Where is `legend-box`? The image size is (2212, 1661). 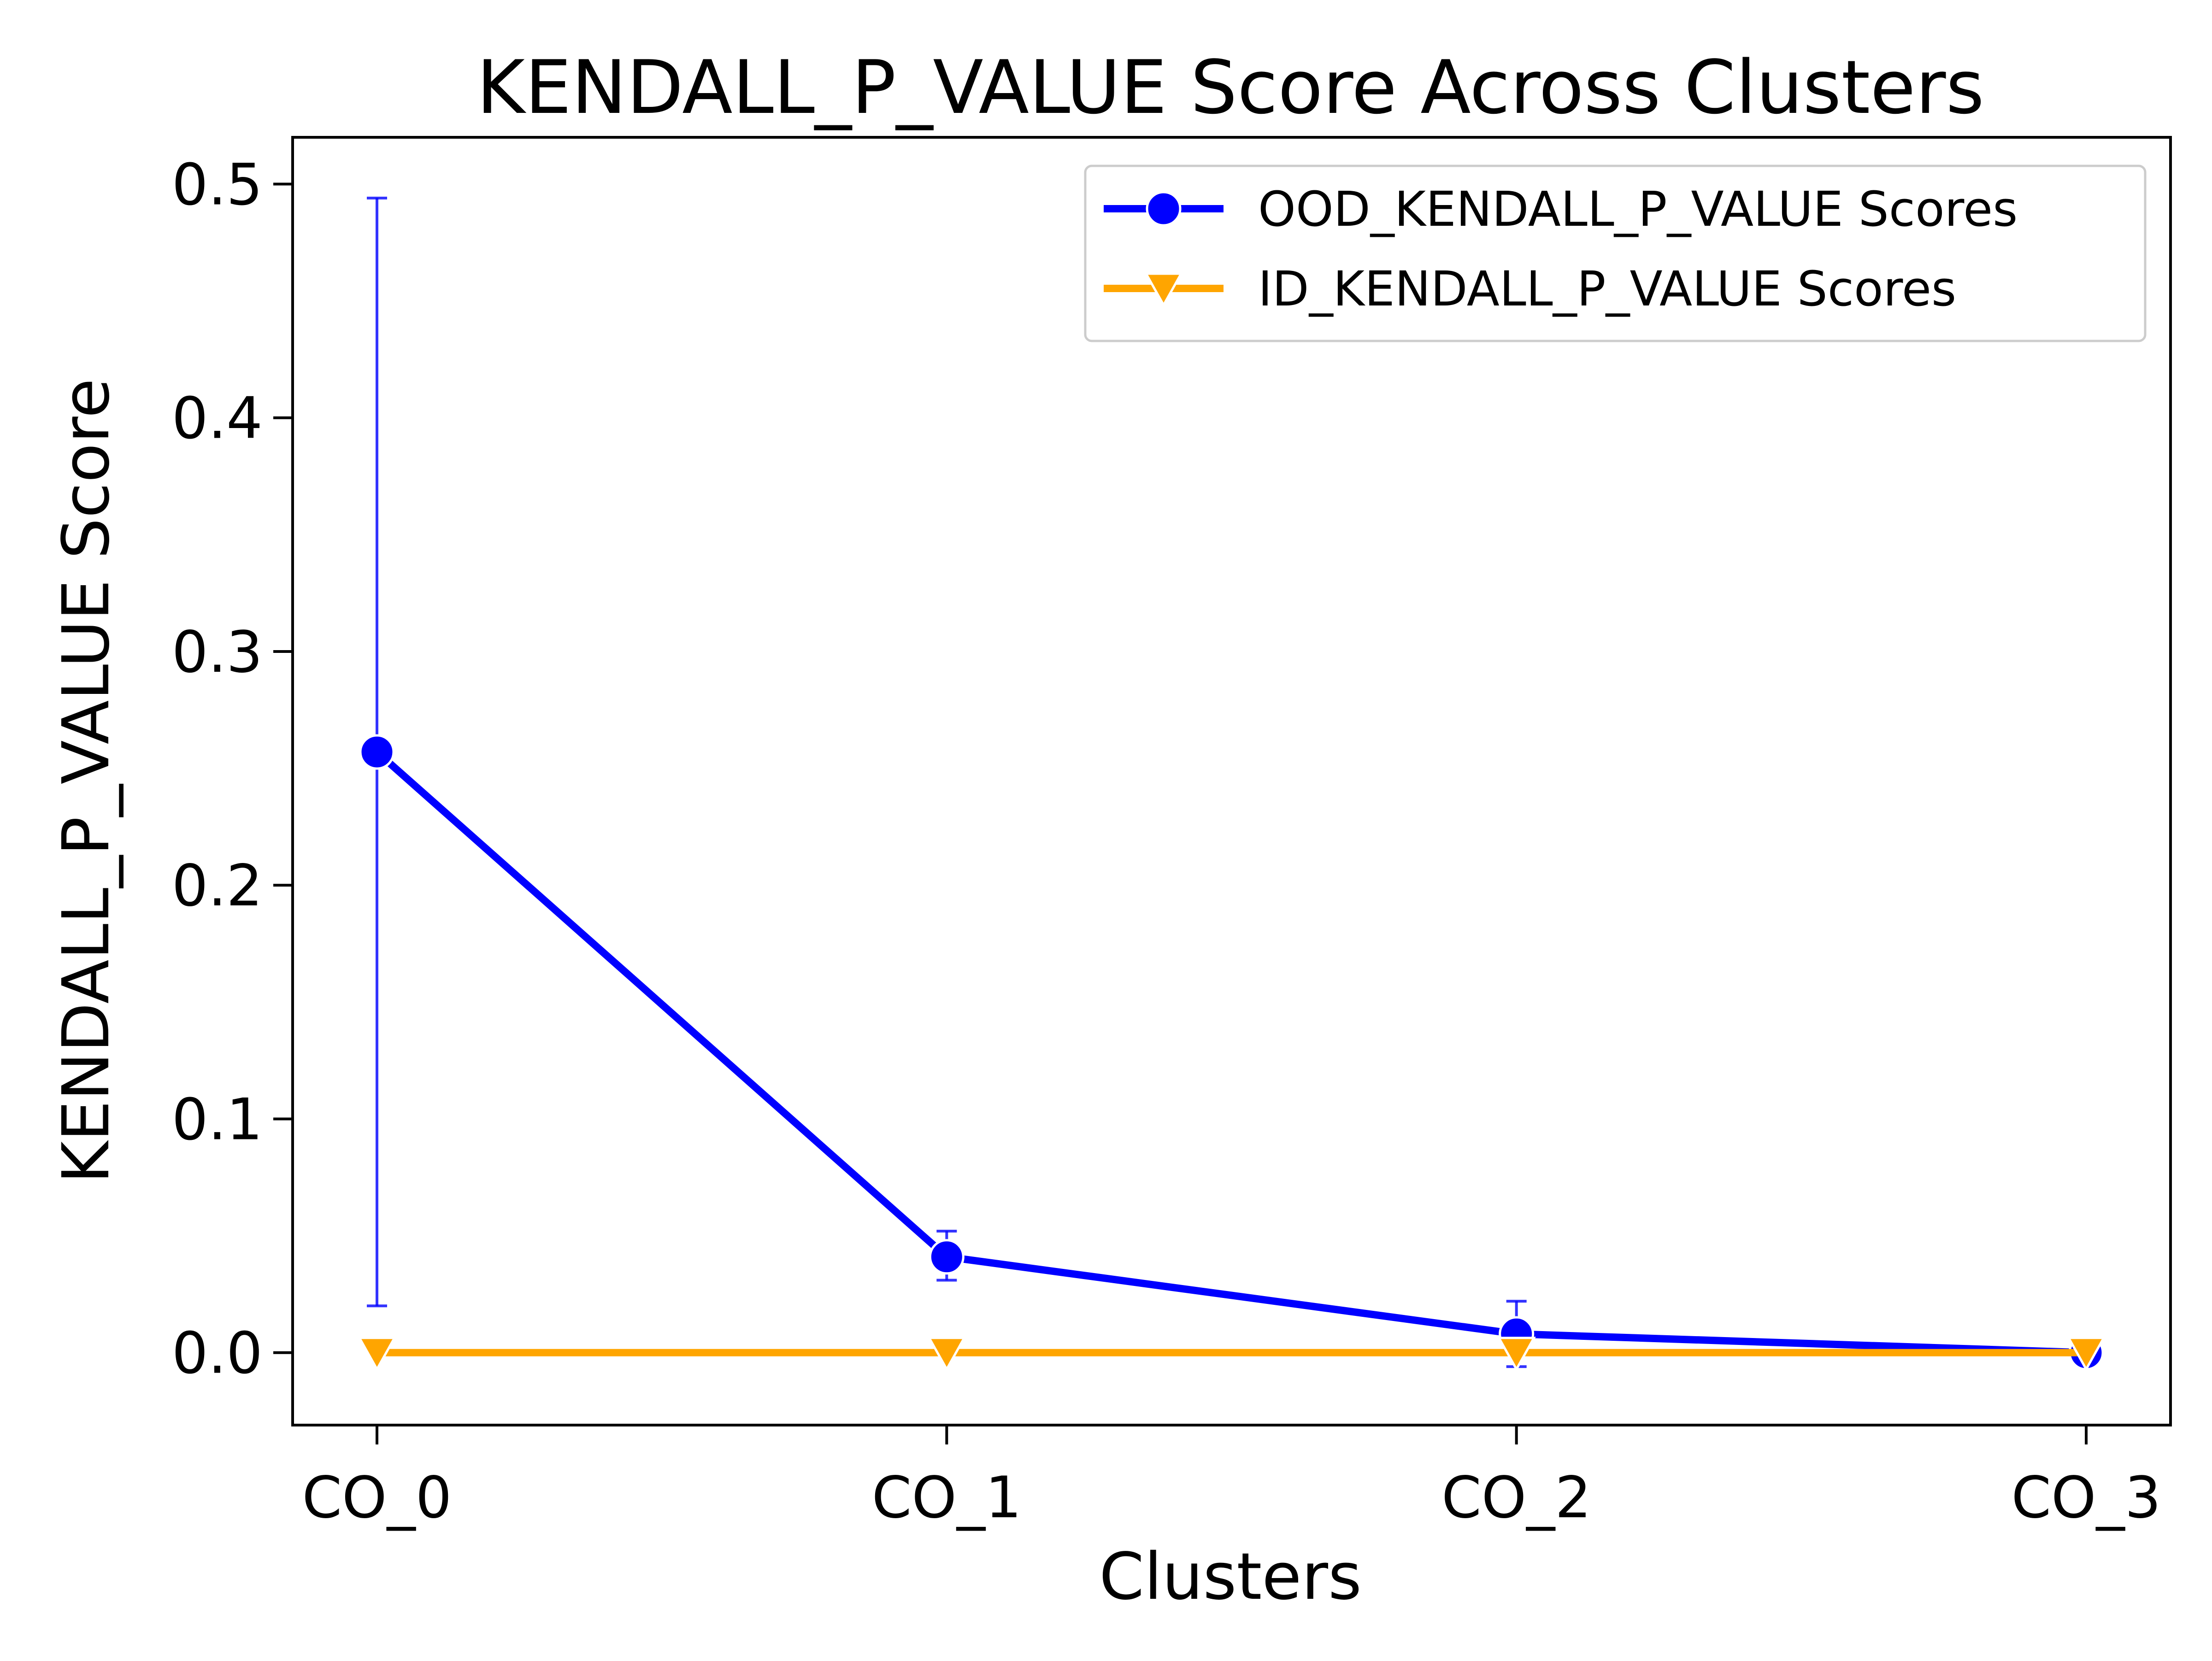
legend-box is located at coordinates (1615, 253).